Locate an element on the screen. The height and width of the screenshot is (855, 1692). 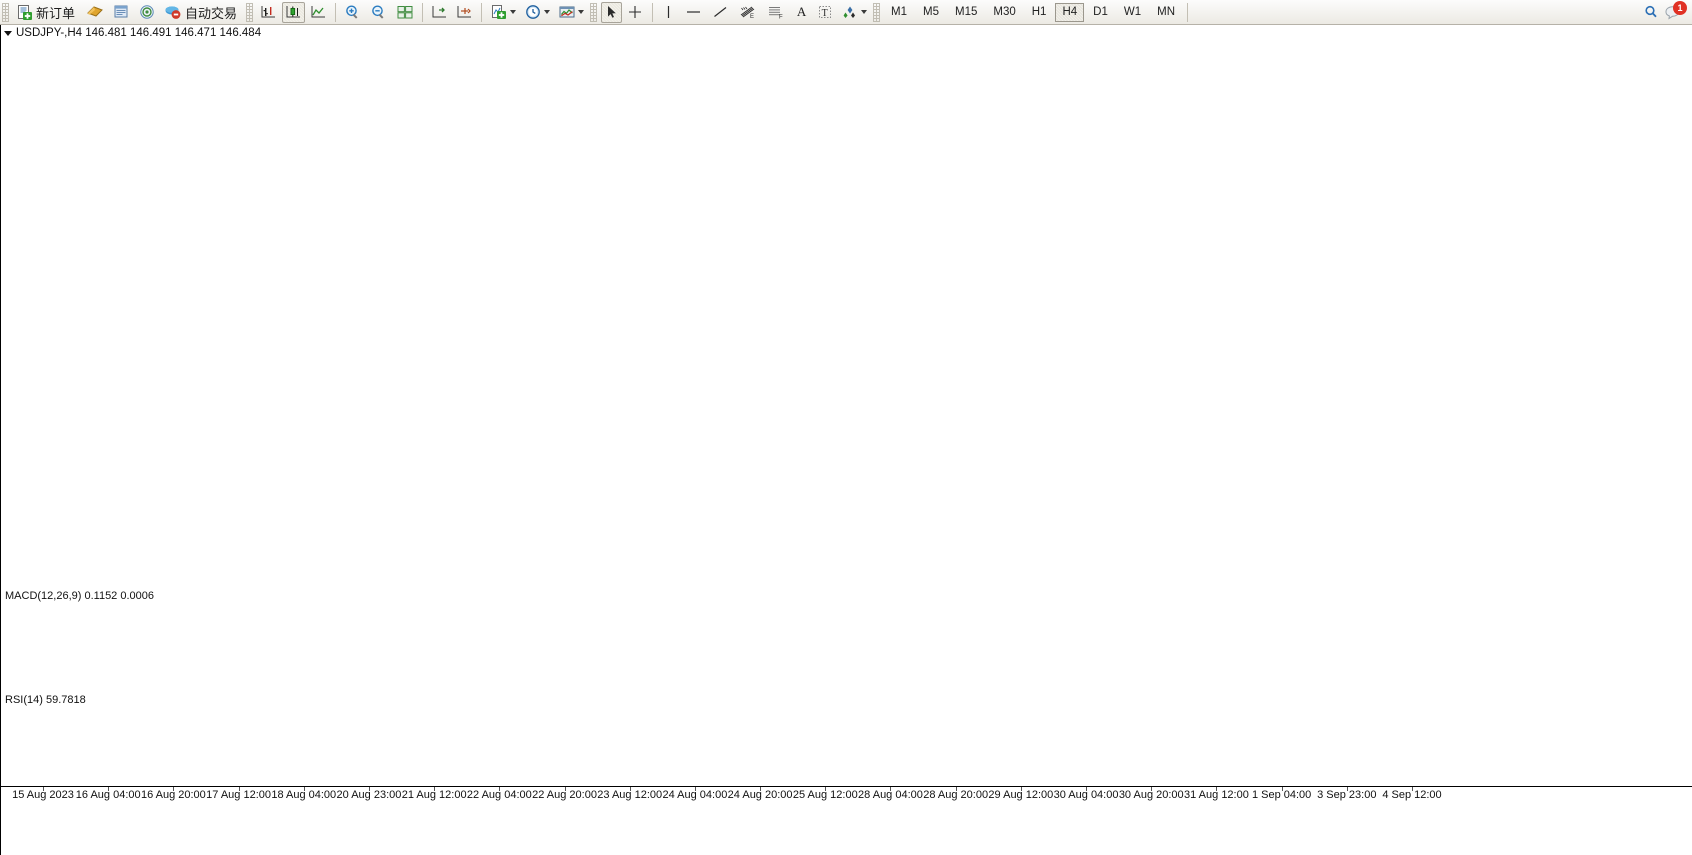
data-window-button is located at coordinates (121, 12).